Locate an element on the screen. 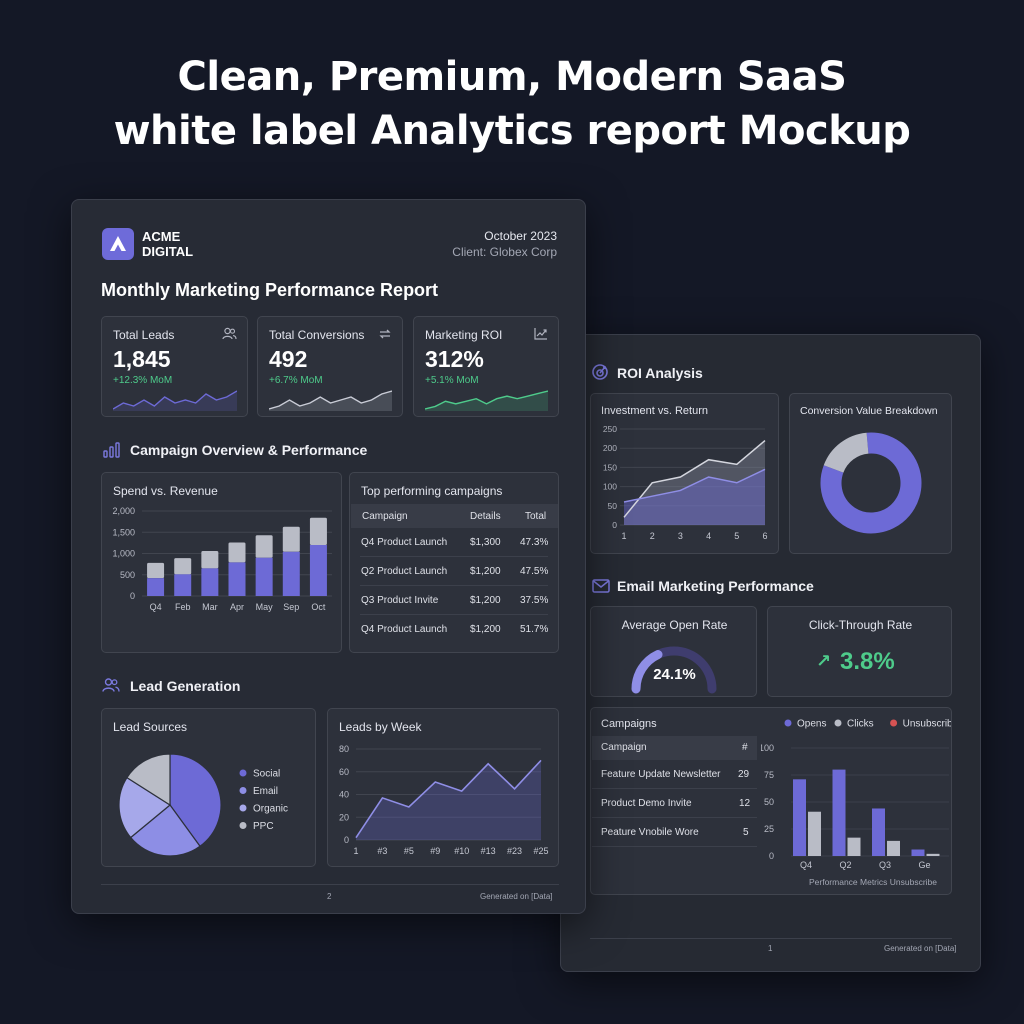 Image resolution: width=1024 pixels, height=1024 pixels. x-tick-label: #23 is located at coordinates (514, 851).